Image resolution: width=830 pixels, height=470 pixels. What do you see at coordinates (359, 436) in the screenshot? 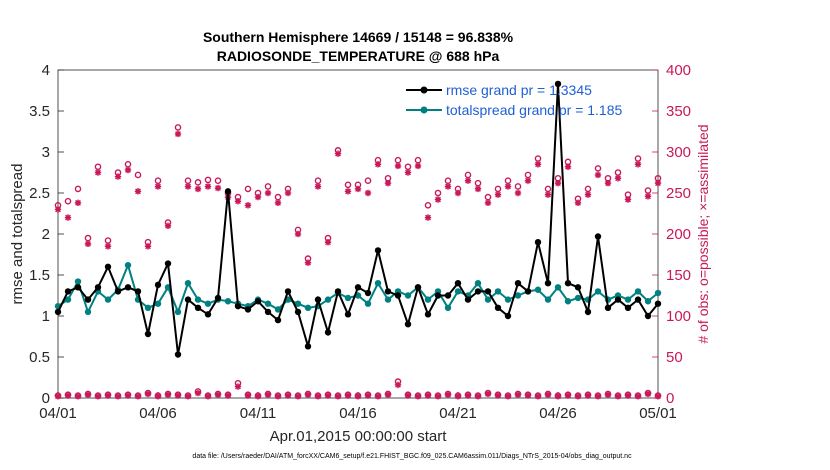
I see `x-axis-label: Apr.01,2015 00:00:00 start` at bounding box center [359, 436].